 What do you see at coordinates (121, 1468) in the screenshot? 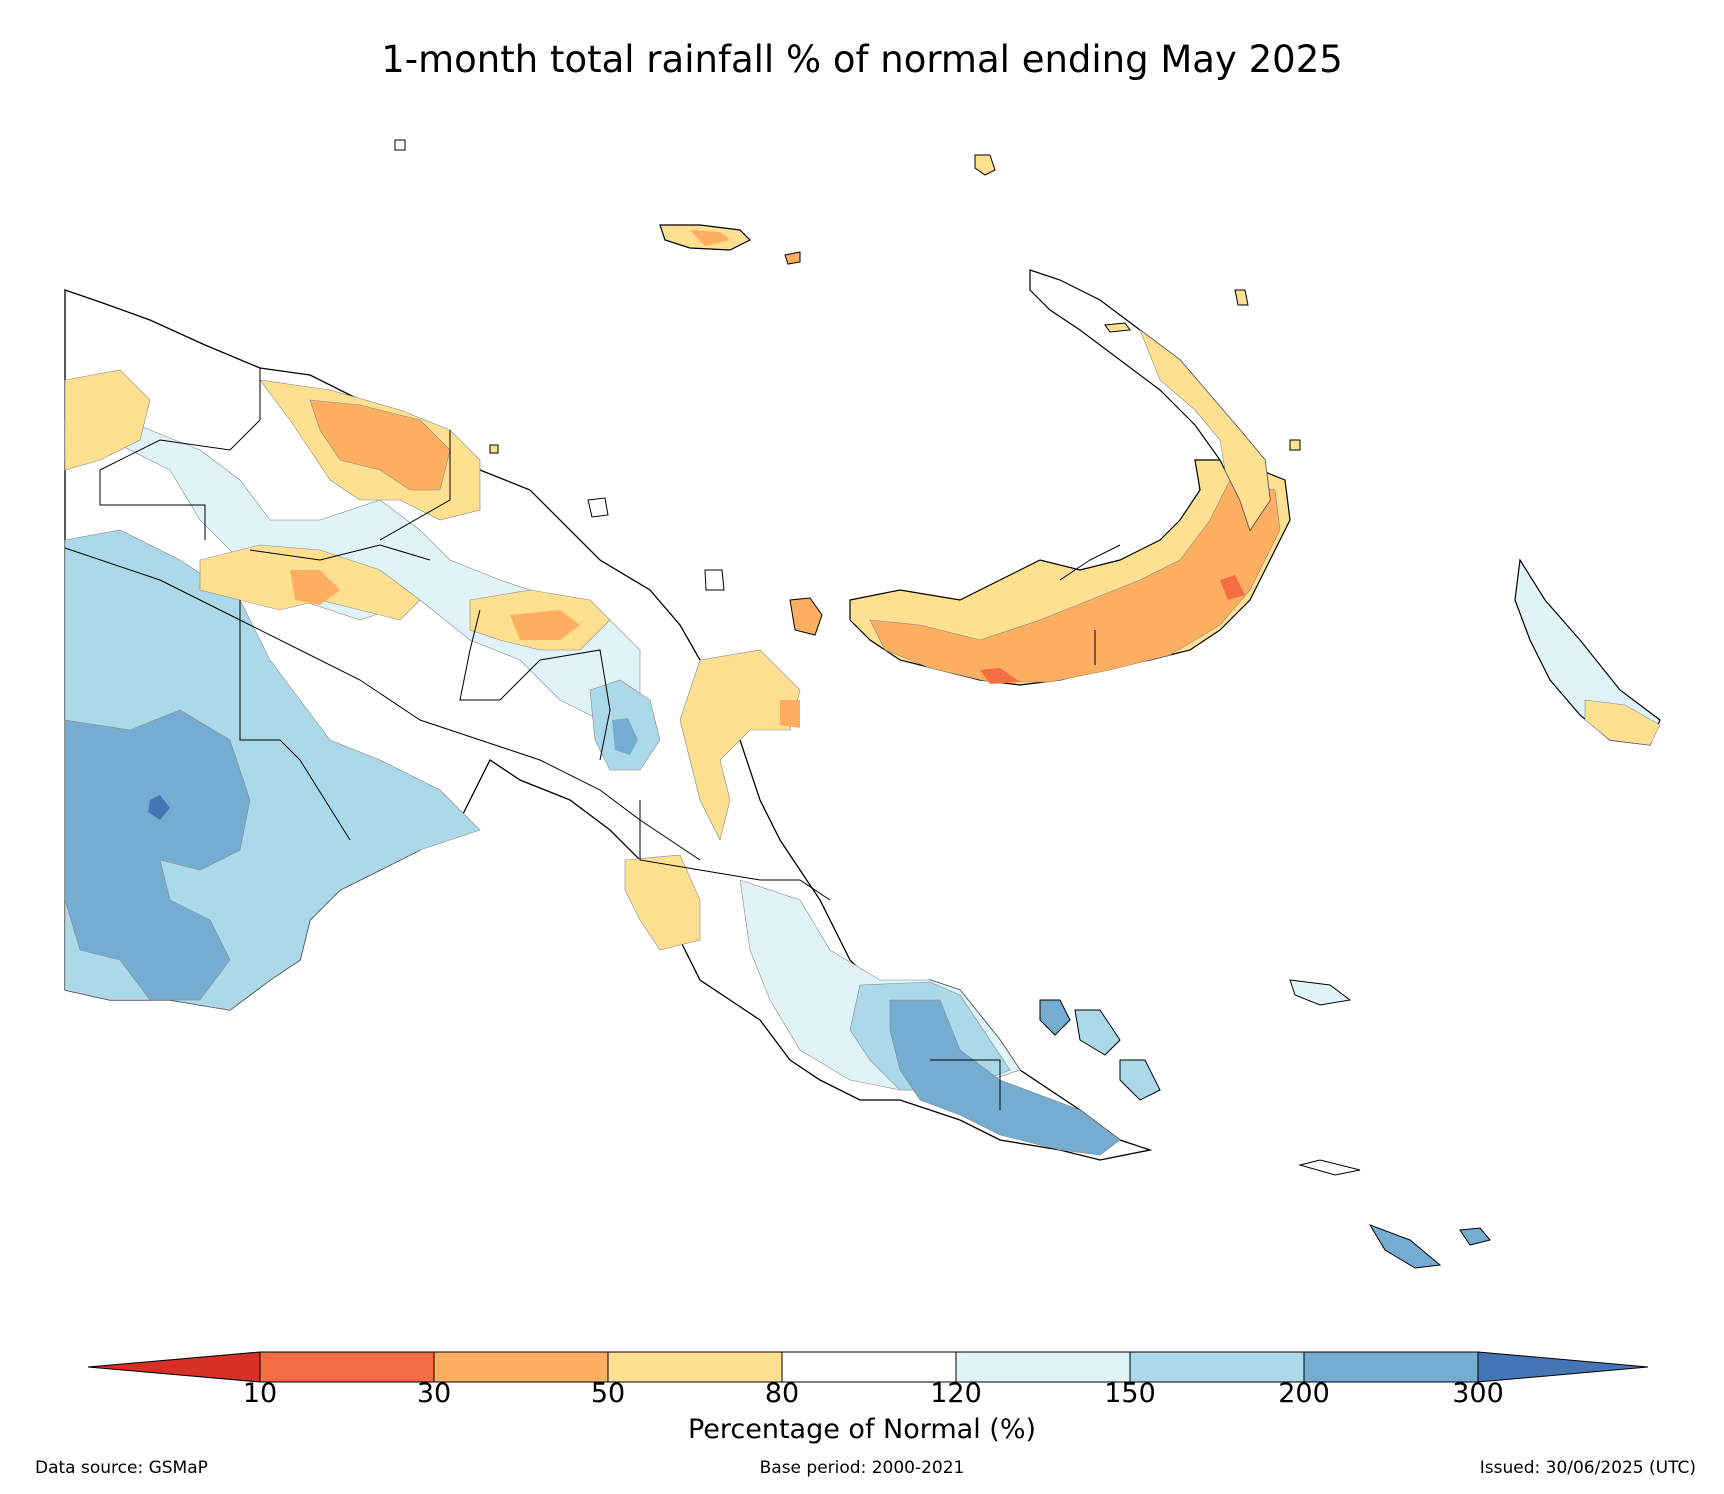
I see `footer-data-source: Data source: GSMaP` at bounding box center [121, 1468].